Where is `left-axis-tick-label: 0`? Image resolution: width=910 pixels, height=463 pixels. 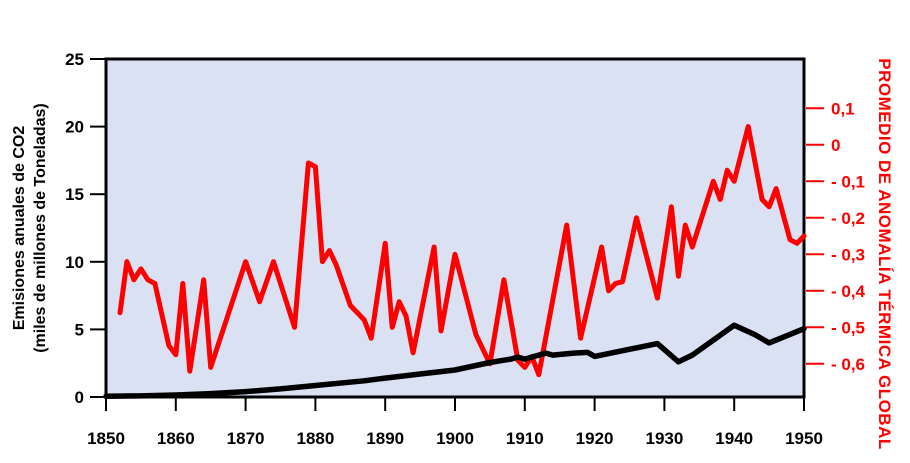 left-axis-tick-label: 0 is located at coordinates (79, 397).